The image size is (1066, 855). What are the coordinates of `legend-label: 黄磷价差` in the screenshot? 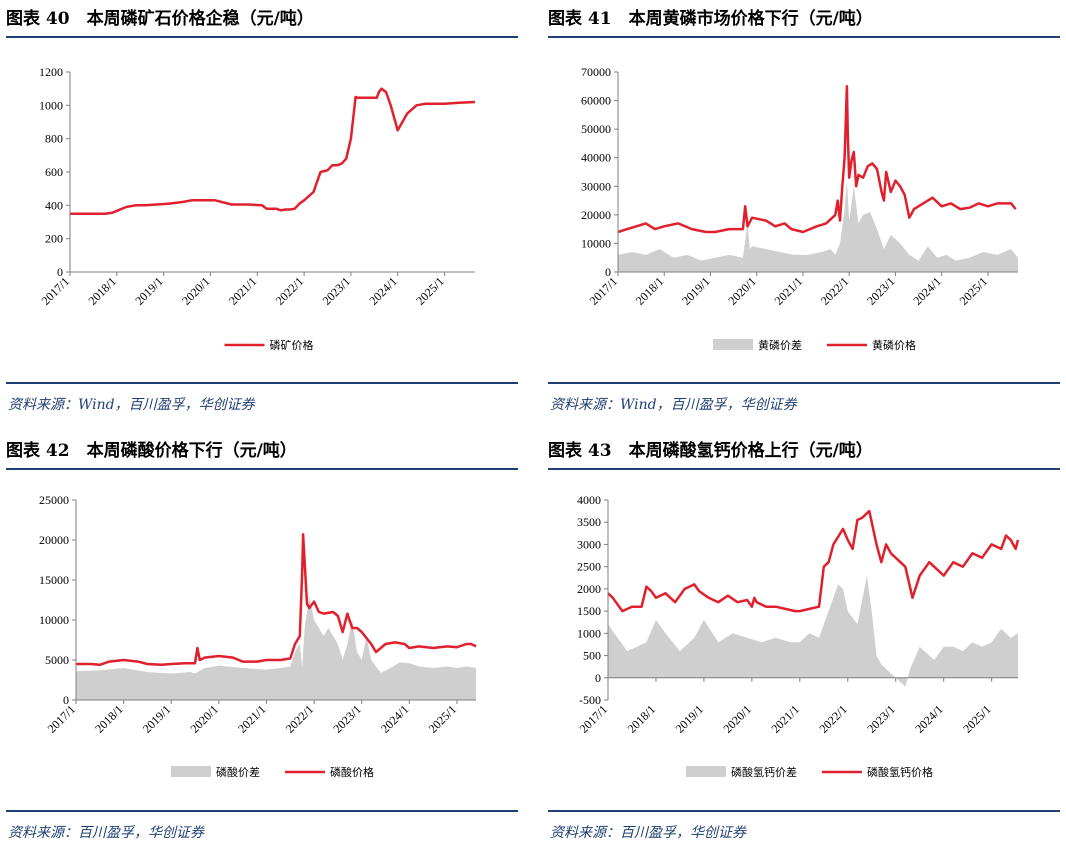 It's located at (780, 345).